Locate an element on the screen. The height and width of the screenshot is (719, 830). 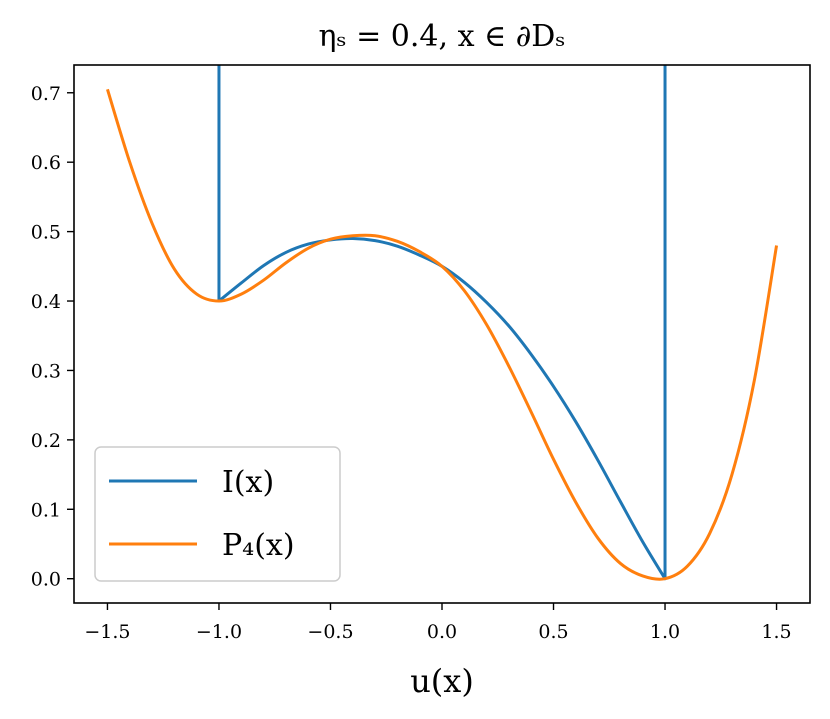
y-tick-label: 0.7 is located at coordinates (46, 94).